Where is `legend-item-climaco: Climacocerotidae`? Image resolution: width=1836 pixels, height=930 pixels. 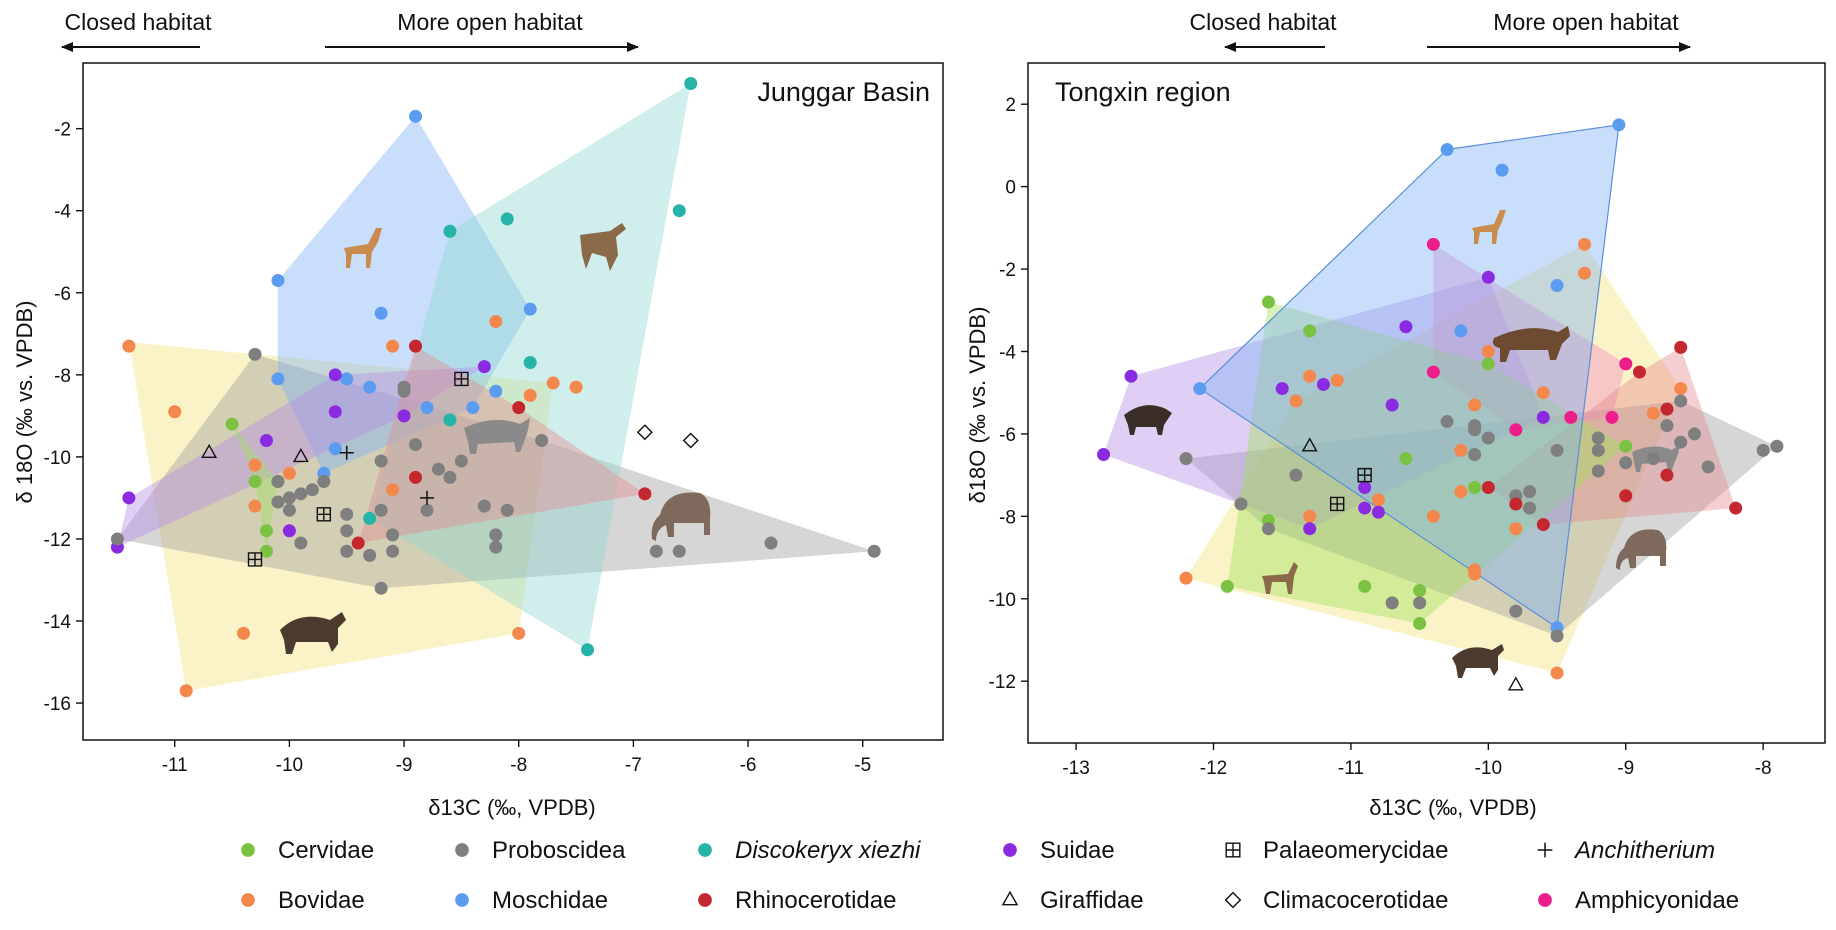
legend-item-climaco: Climacocerotidae is located at coordinates (1336, 900).